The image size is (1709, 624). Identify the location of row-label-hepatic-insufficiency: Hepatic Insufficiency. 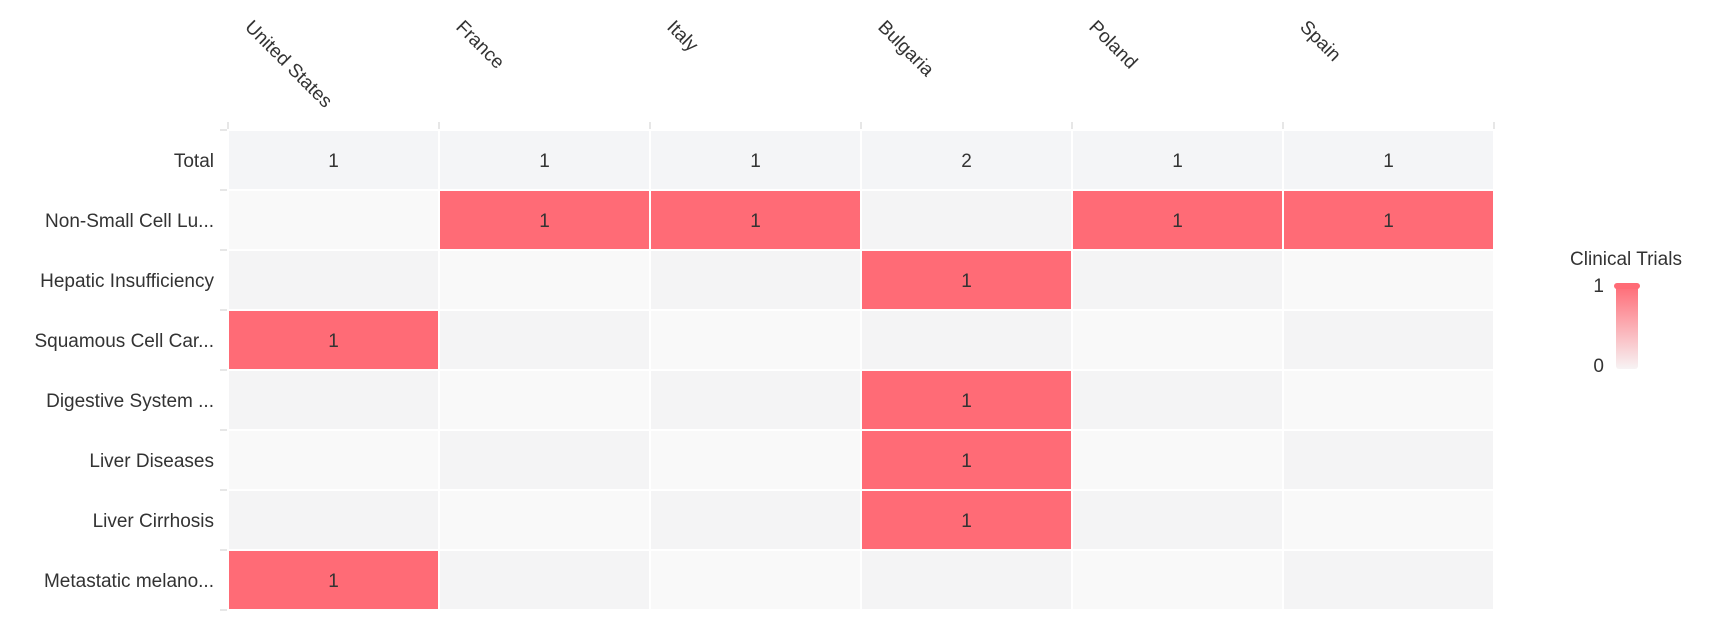
(127, 281).